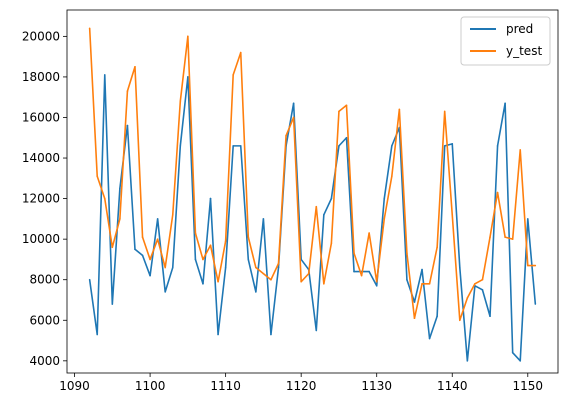 The image size is (566, 413). Describe the element at coordinates (44, 280) in the screenshot. I see `y-tick-label: 8000` at that location.